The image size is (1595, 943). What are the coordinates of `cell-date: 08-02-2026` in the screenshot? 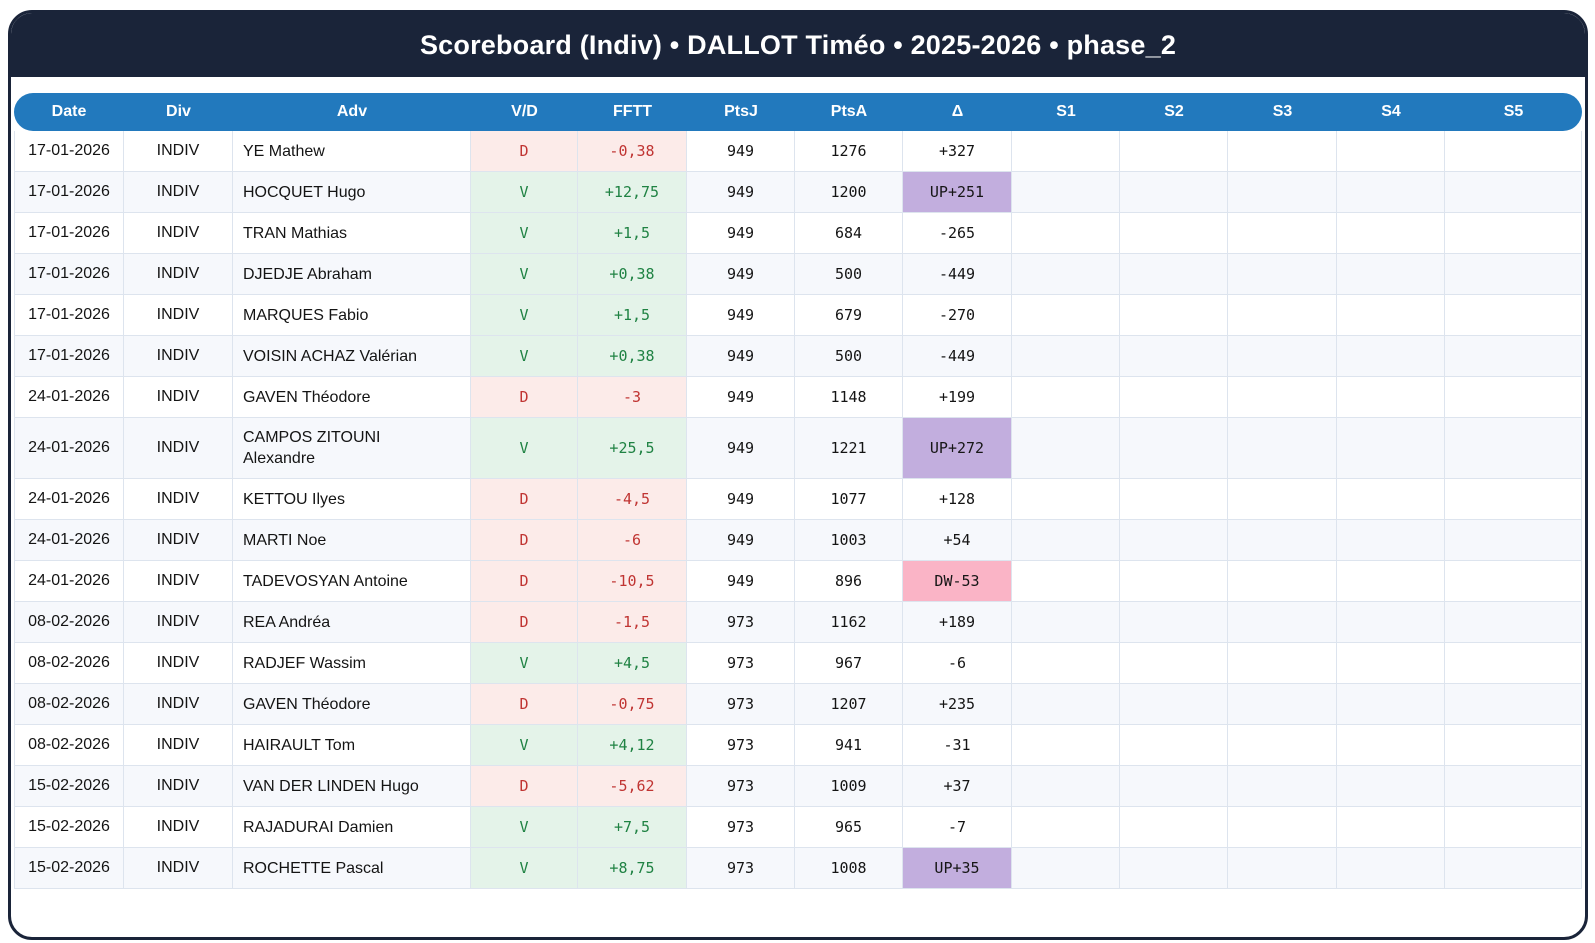 It's located at (69, 622).